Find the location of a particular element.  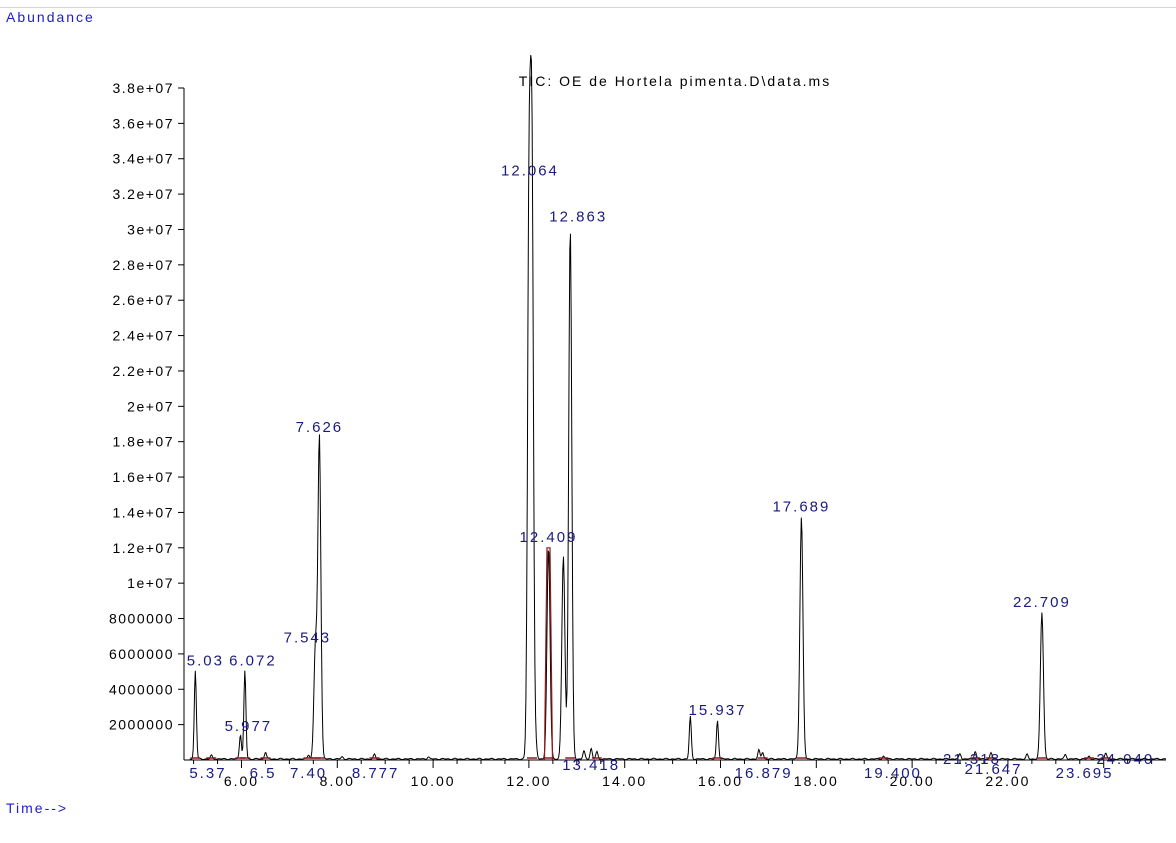

peak-label: 21.647 is located at coordinates (994, 769).